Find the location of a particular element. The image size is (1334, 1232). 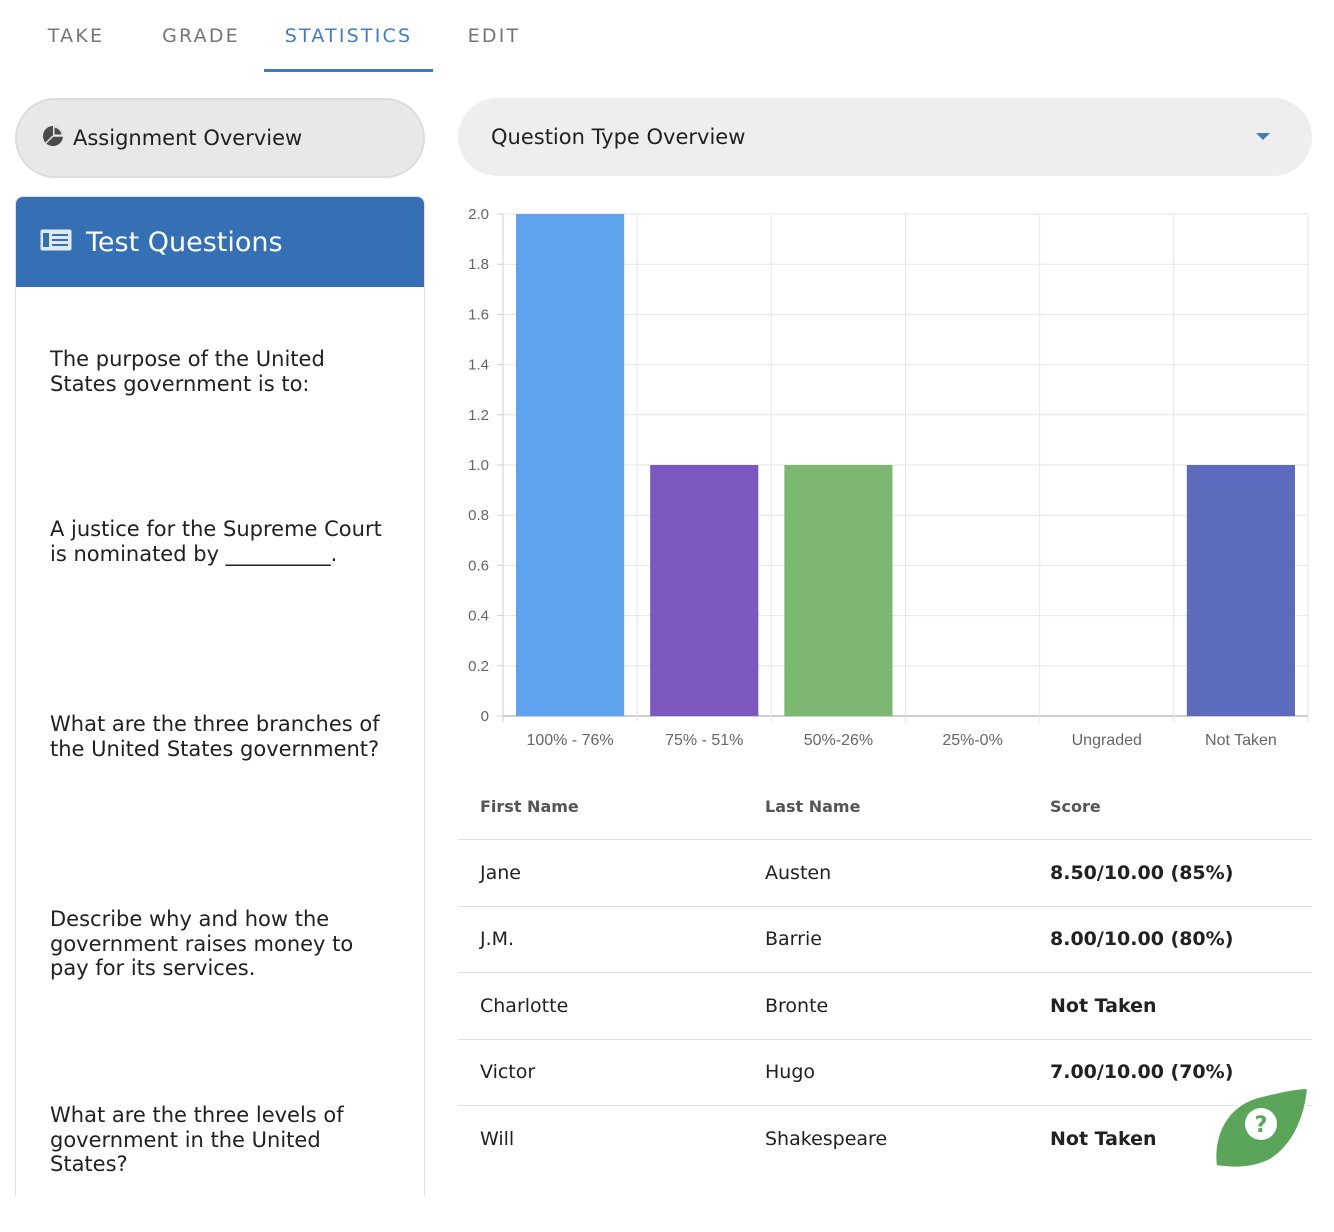

chevron-down-icon is located at coordinates (1263, 136).